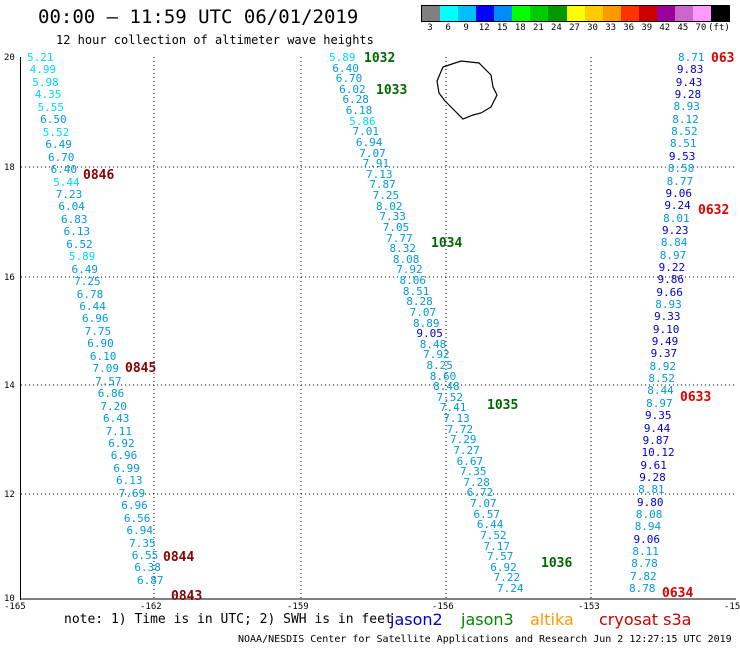 This screenshot has height=650, width=740. I want to click on legend-label: 33, so click(611, 28).